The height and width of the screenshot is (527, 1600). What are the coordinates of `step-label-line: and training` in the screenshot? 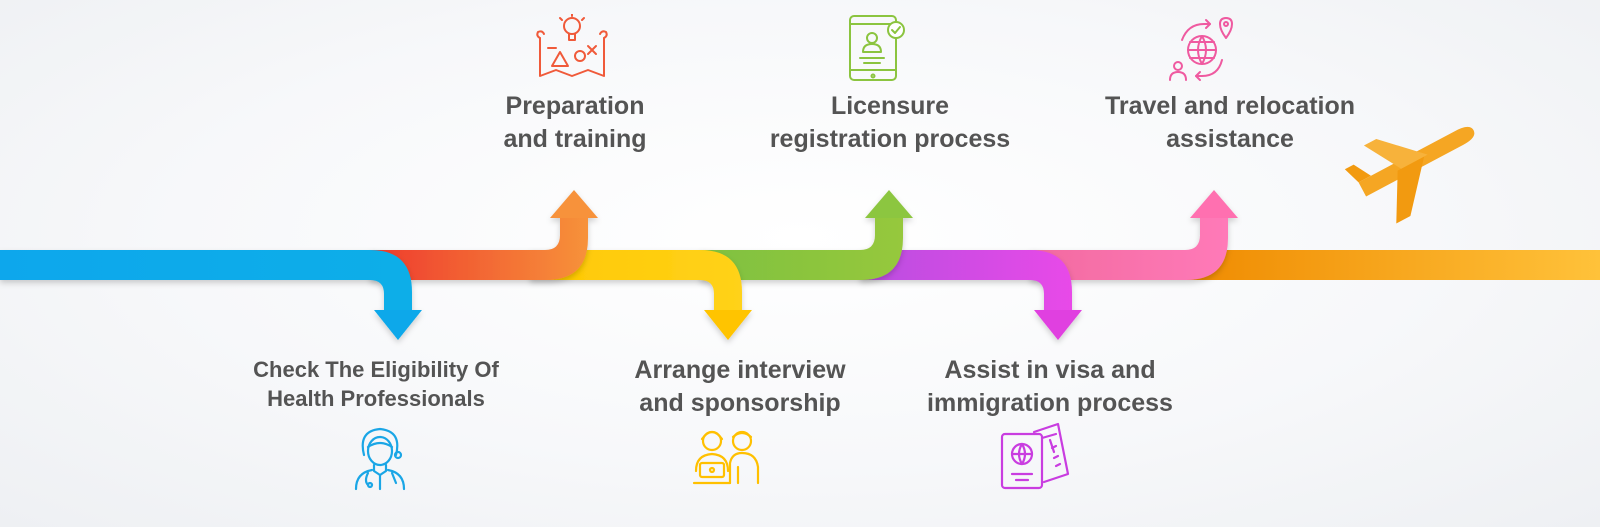 It's located at (575, 138).